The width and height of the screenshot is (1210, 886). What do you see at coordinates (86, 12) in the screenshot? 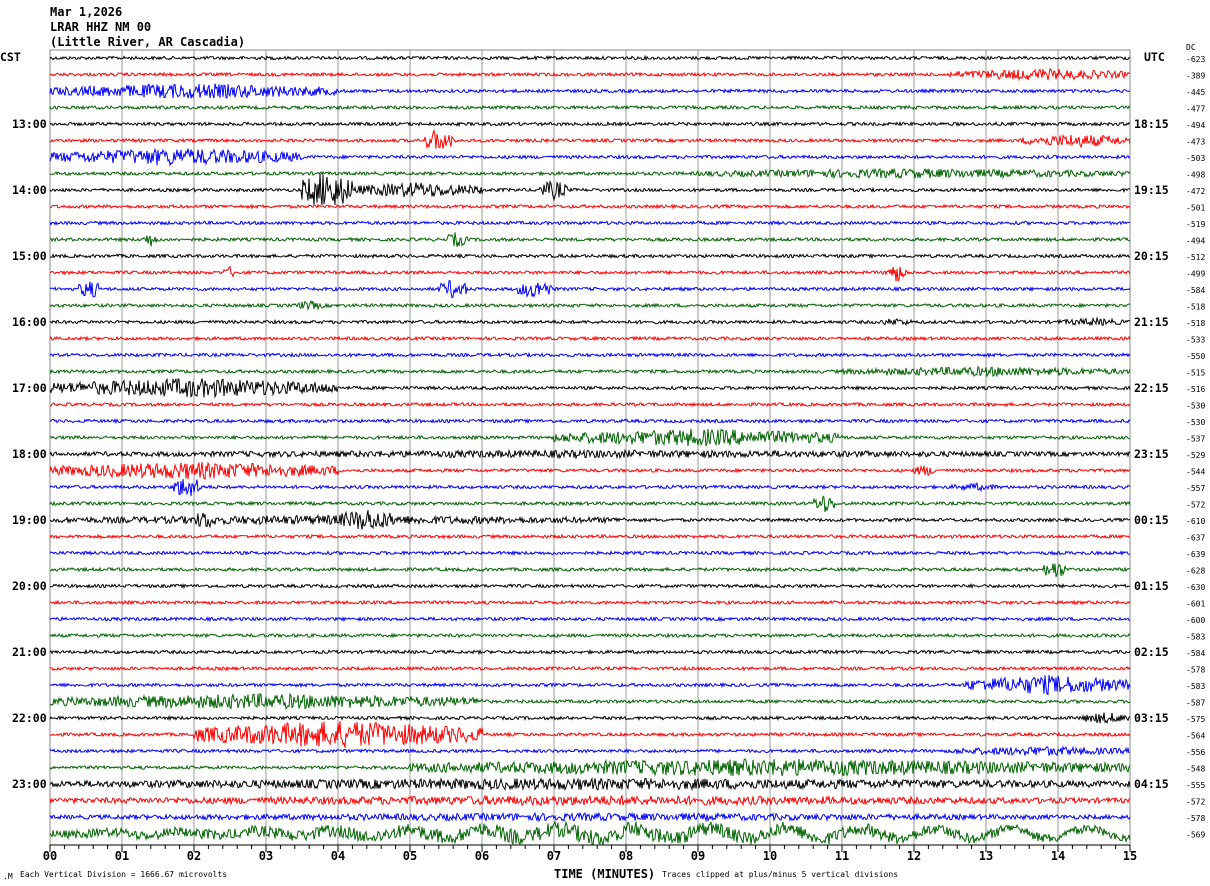
I see `date-label: Mar 1,2026` at bounding box center [86, 12].